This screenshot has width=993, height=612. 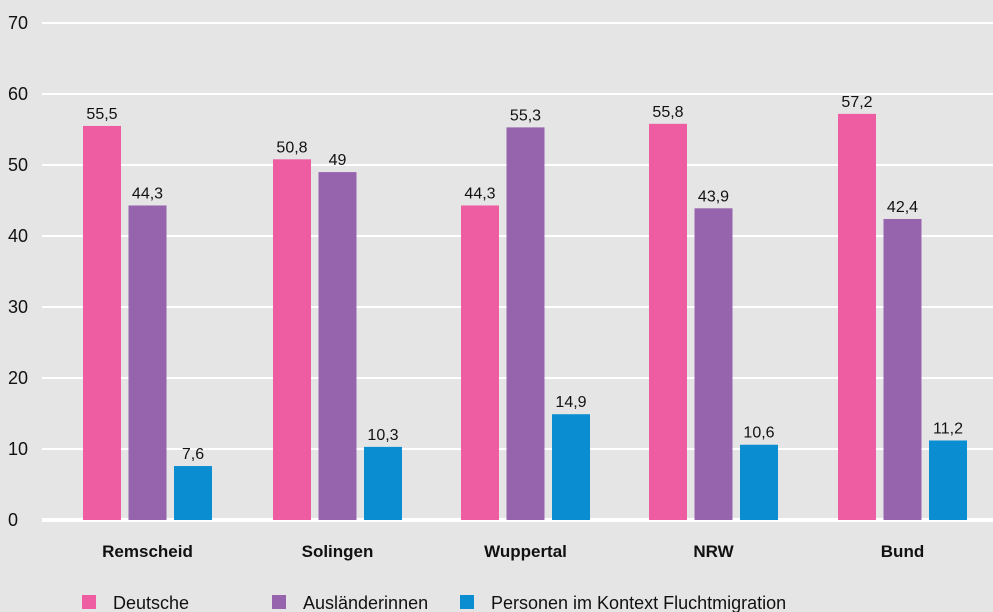 What do you see at coordinates (147, 551) in the screenshot?
I see `category-label: Remscheid` at bounding box center [147, 551].